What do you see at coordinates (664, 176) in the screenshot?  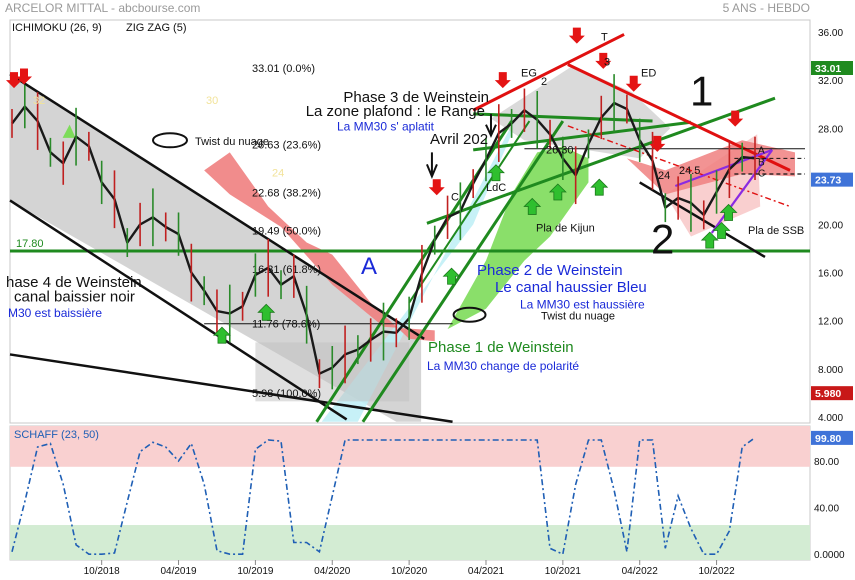 I see `v-24-label: 24` at bounding box center [664, 176].